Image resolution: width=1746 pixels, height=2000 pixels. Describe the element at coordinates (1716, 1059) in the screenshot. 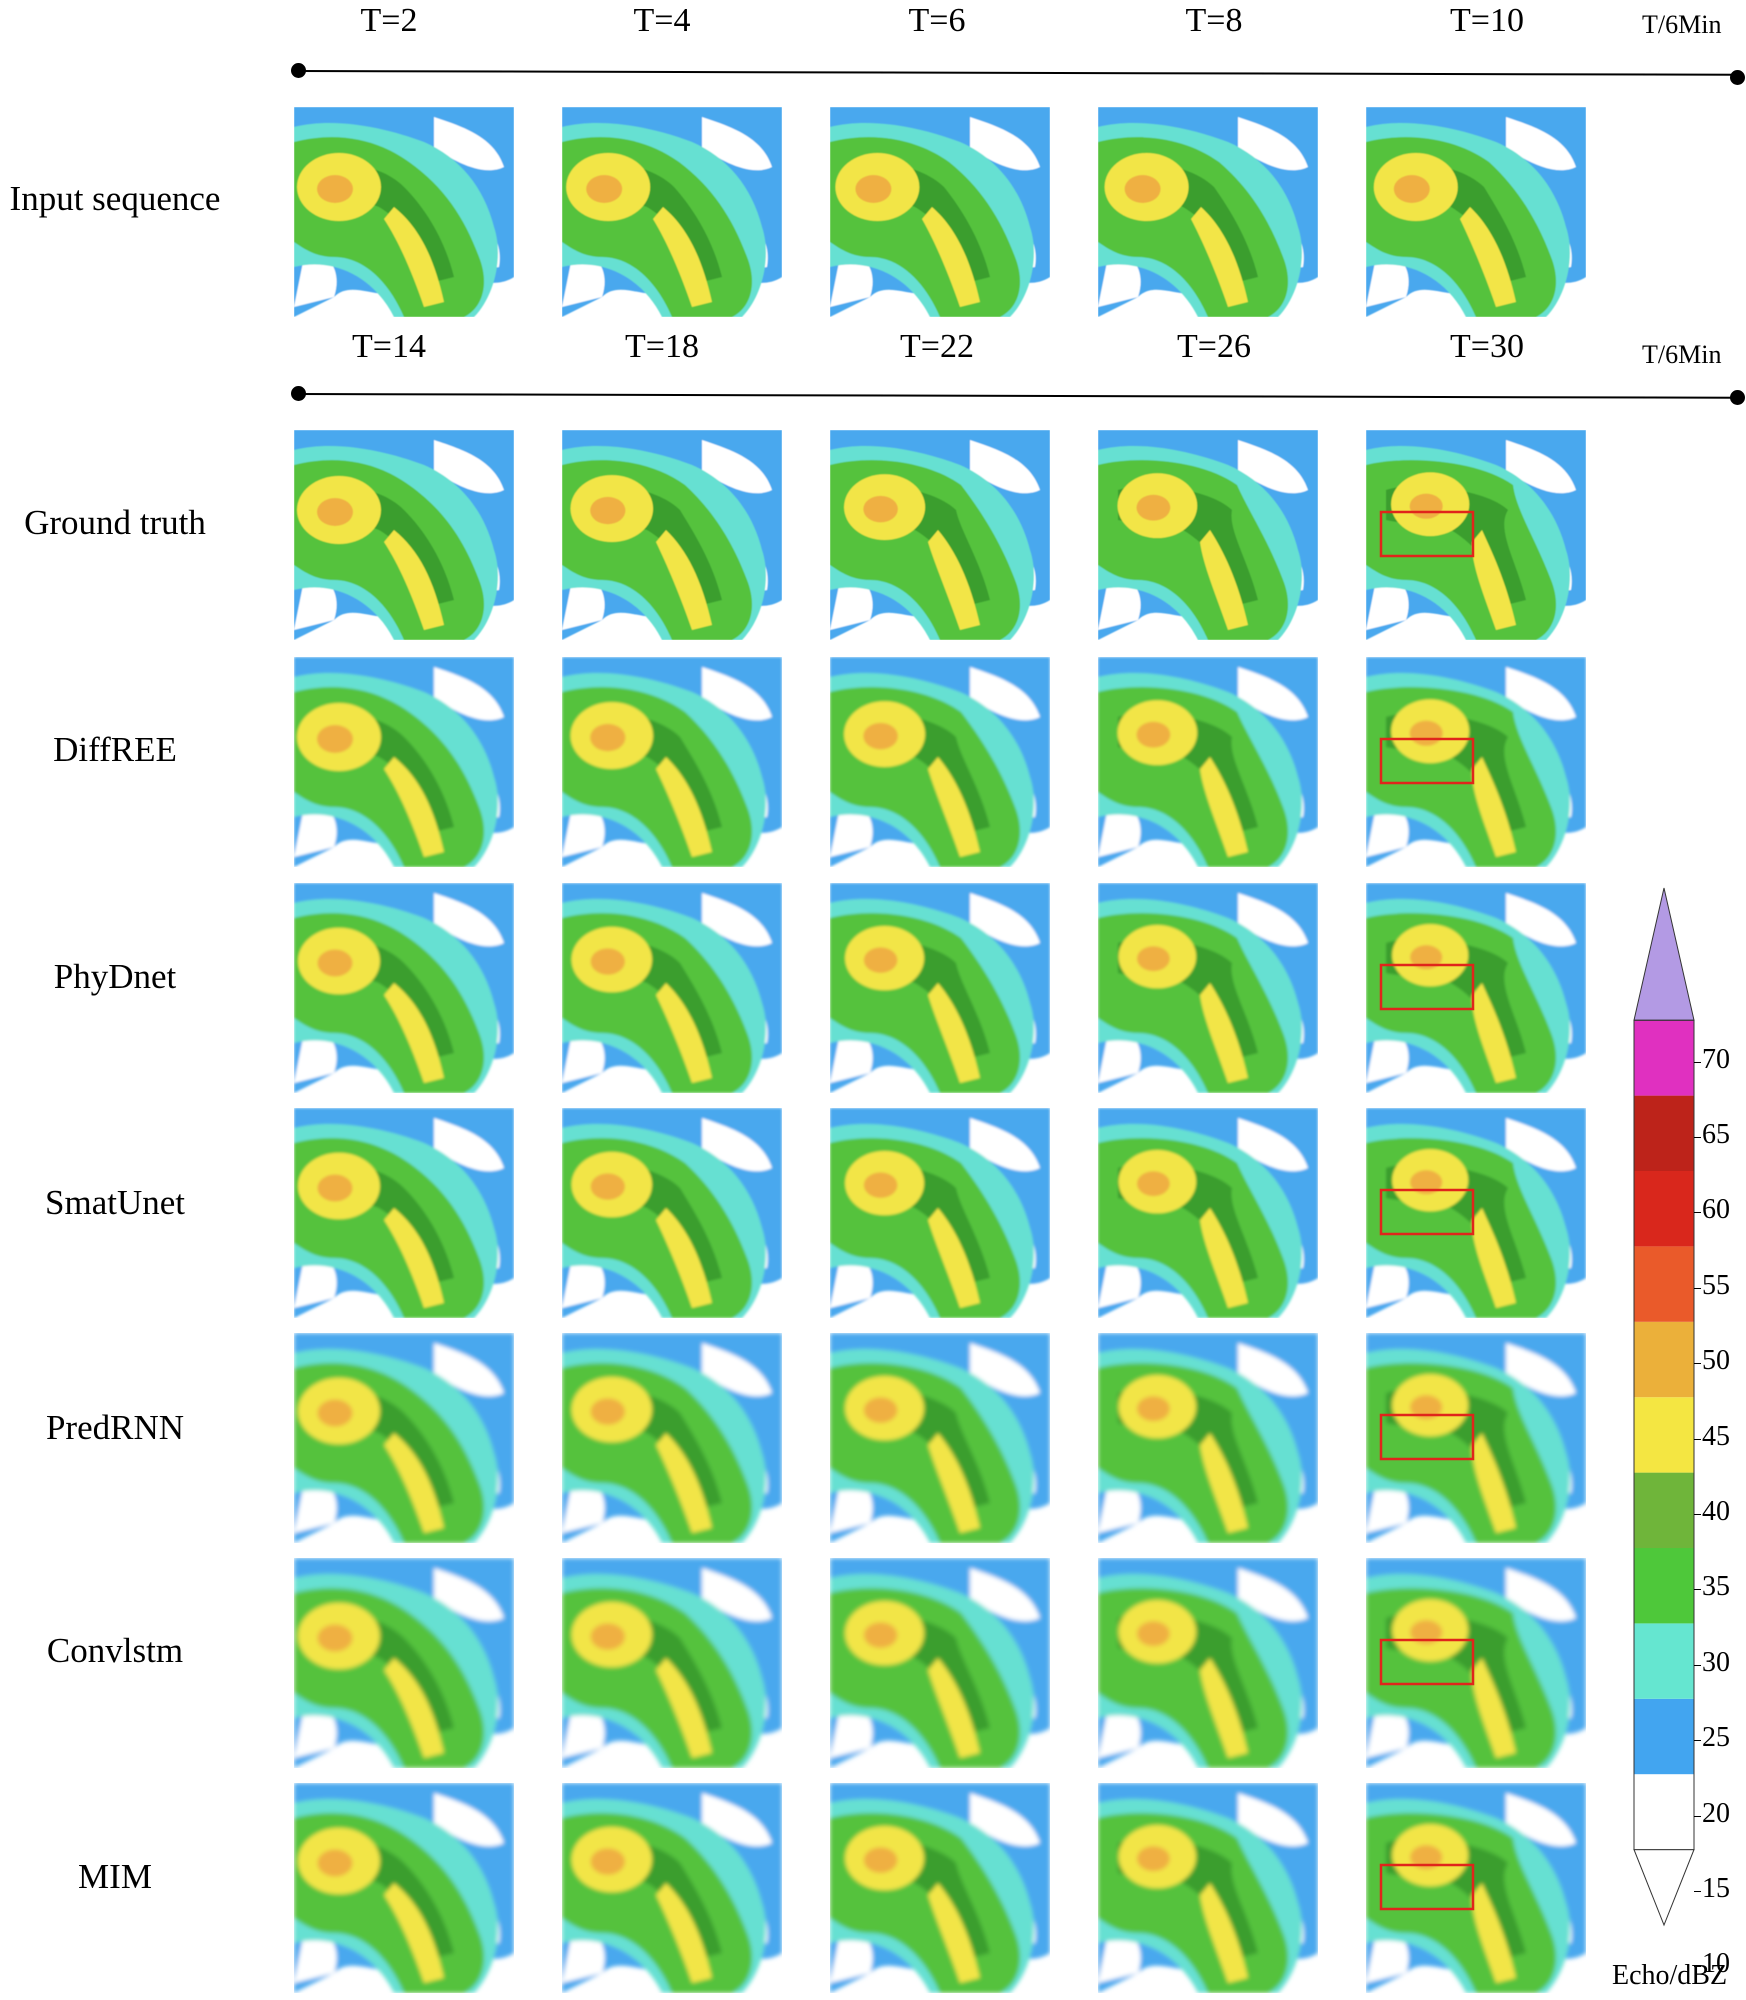

I see `colorbar-tick-70: 70` at that location.